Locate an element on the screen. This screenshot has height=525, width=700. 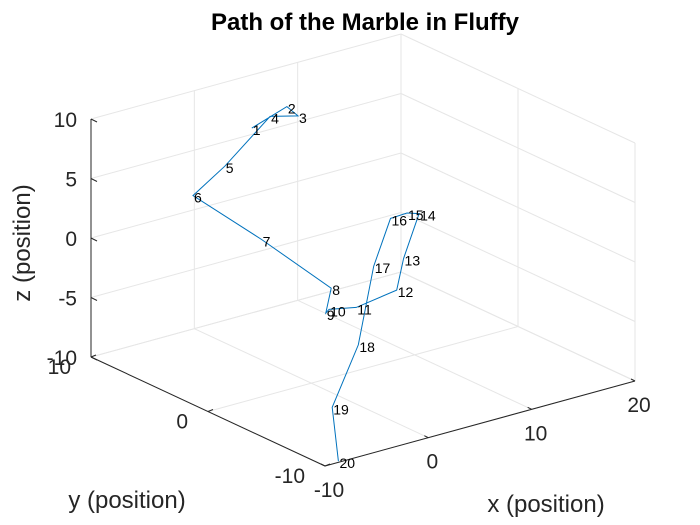
y-tick-label: 10 is located at coordinates (59, 367).